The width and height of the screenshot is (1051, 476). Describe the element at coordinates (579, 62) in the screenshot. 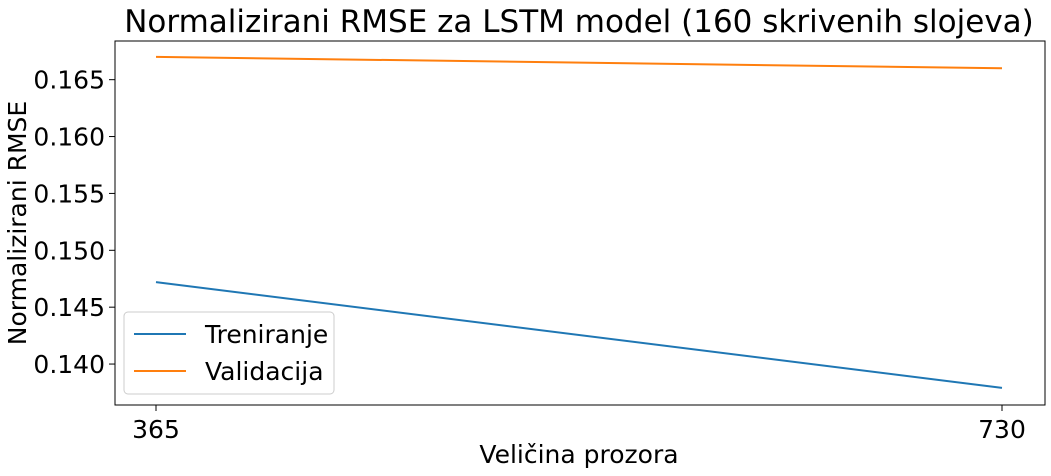

I see `series-line-validacija` at that location.